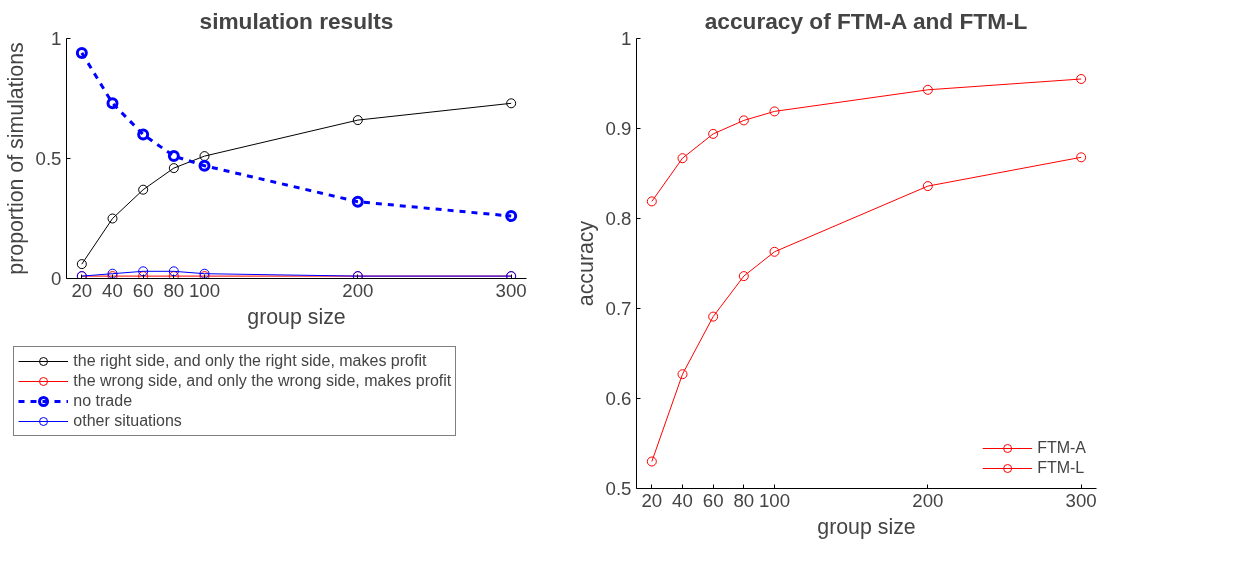 This screenshot has height=572, width=1249. I want to click on y-tick-label: 0.8, so click(618, 218).